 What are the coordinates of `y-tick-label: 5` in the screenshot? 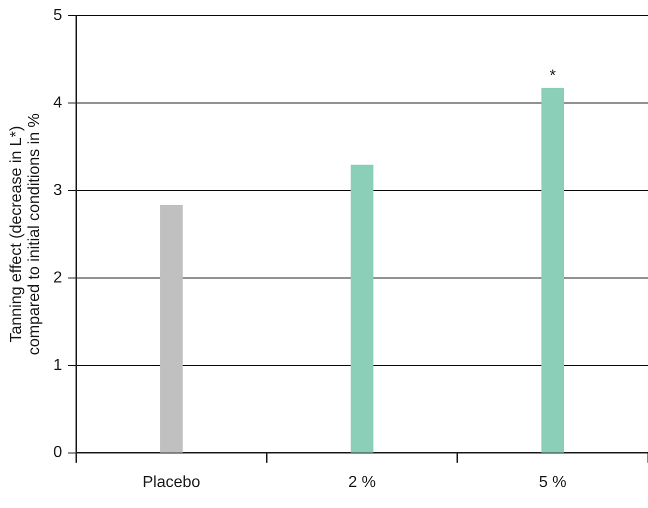 It's located at (57, 15).